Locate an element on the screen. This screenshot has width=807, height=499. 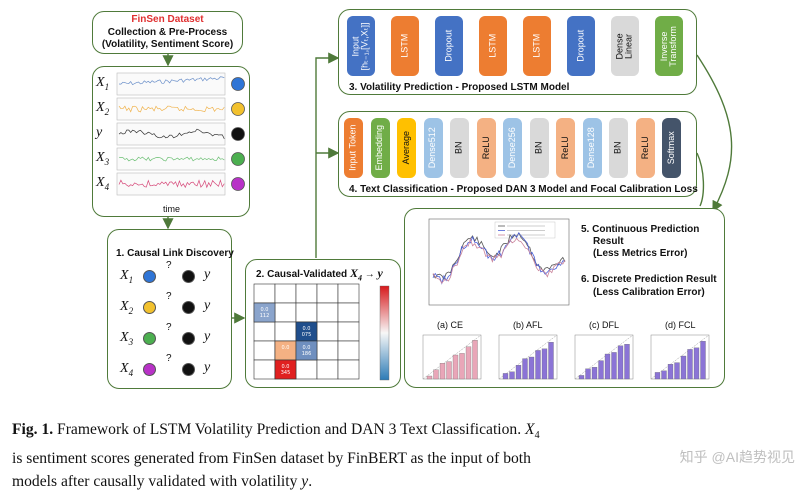
result6-line2: (Less Calibration Error) is located at coordinates (649, 292).